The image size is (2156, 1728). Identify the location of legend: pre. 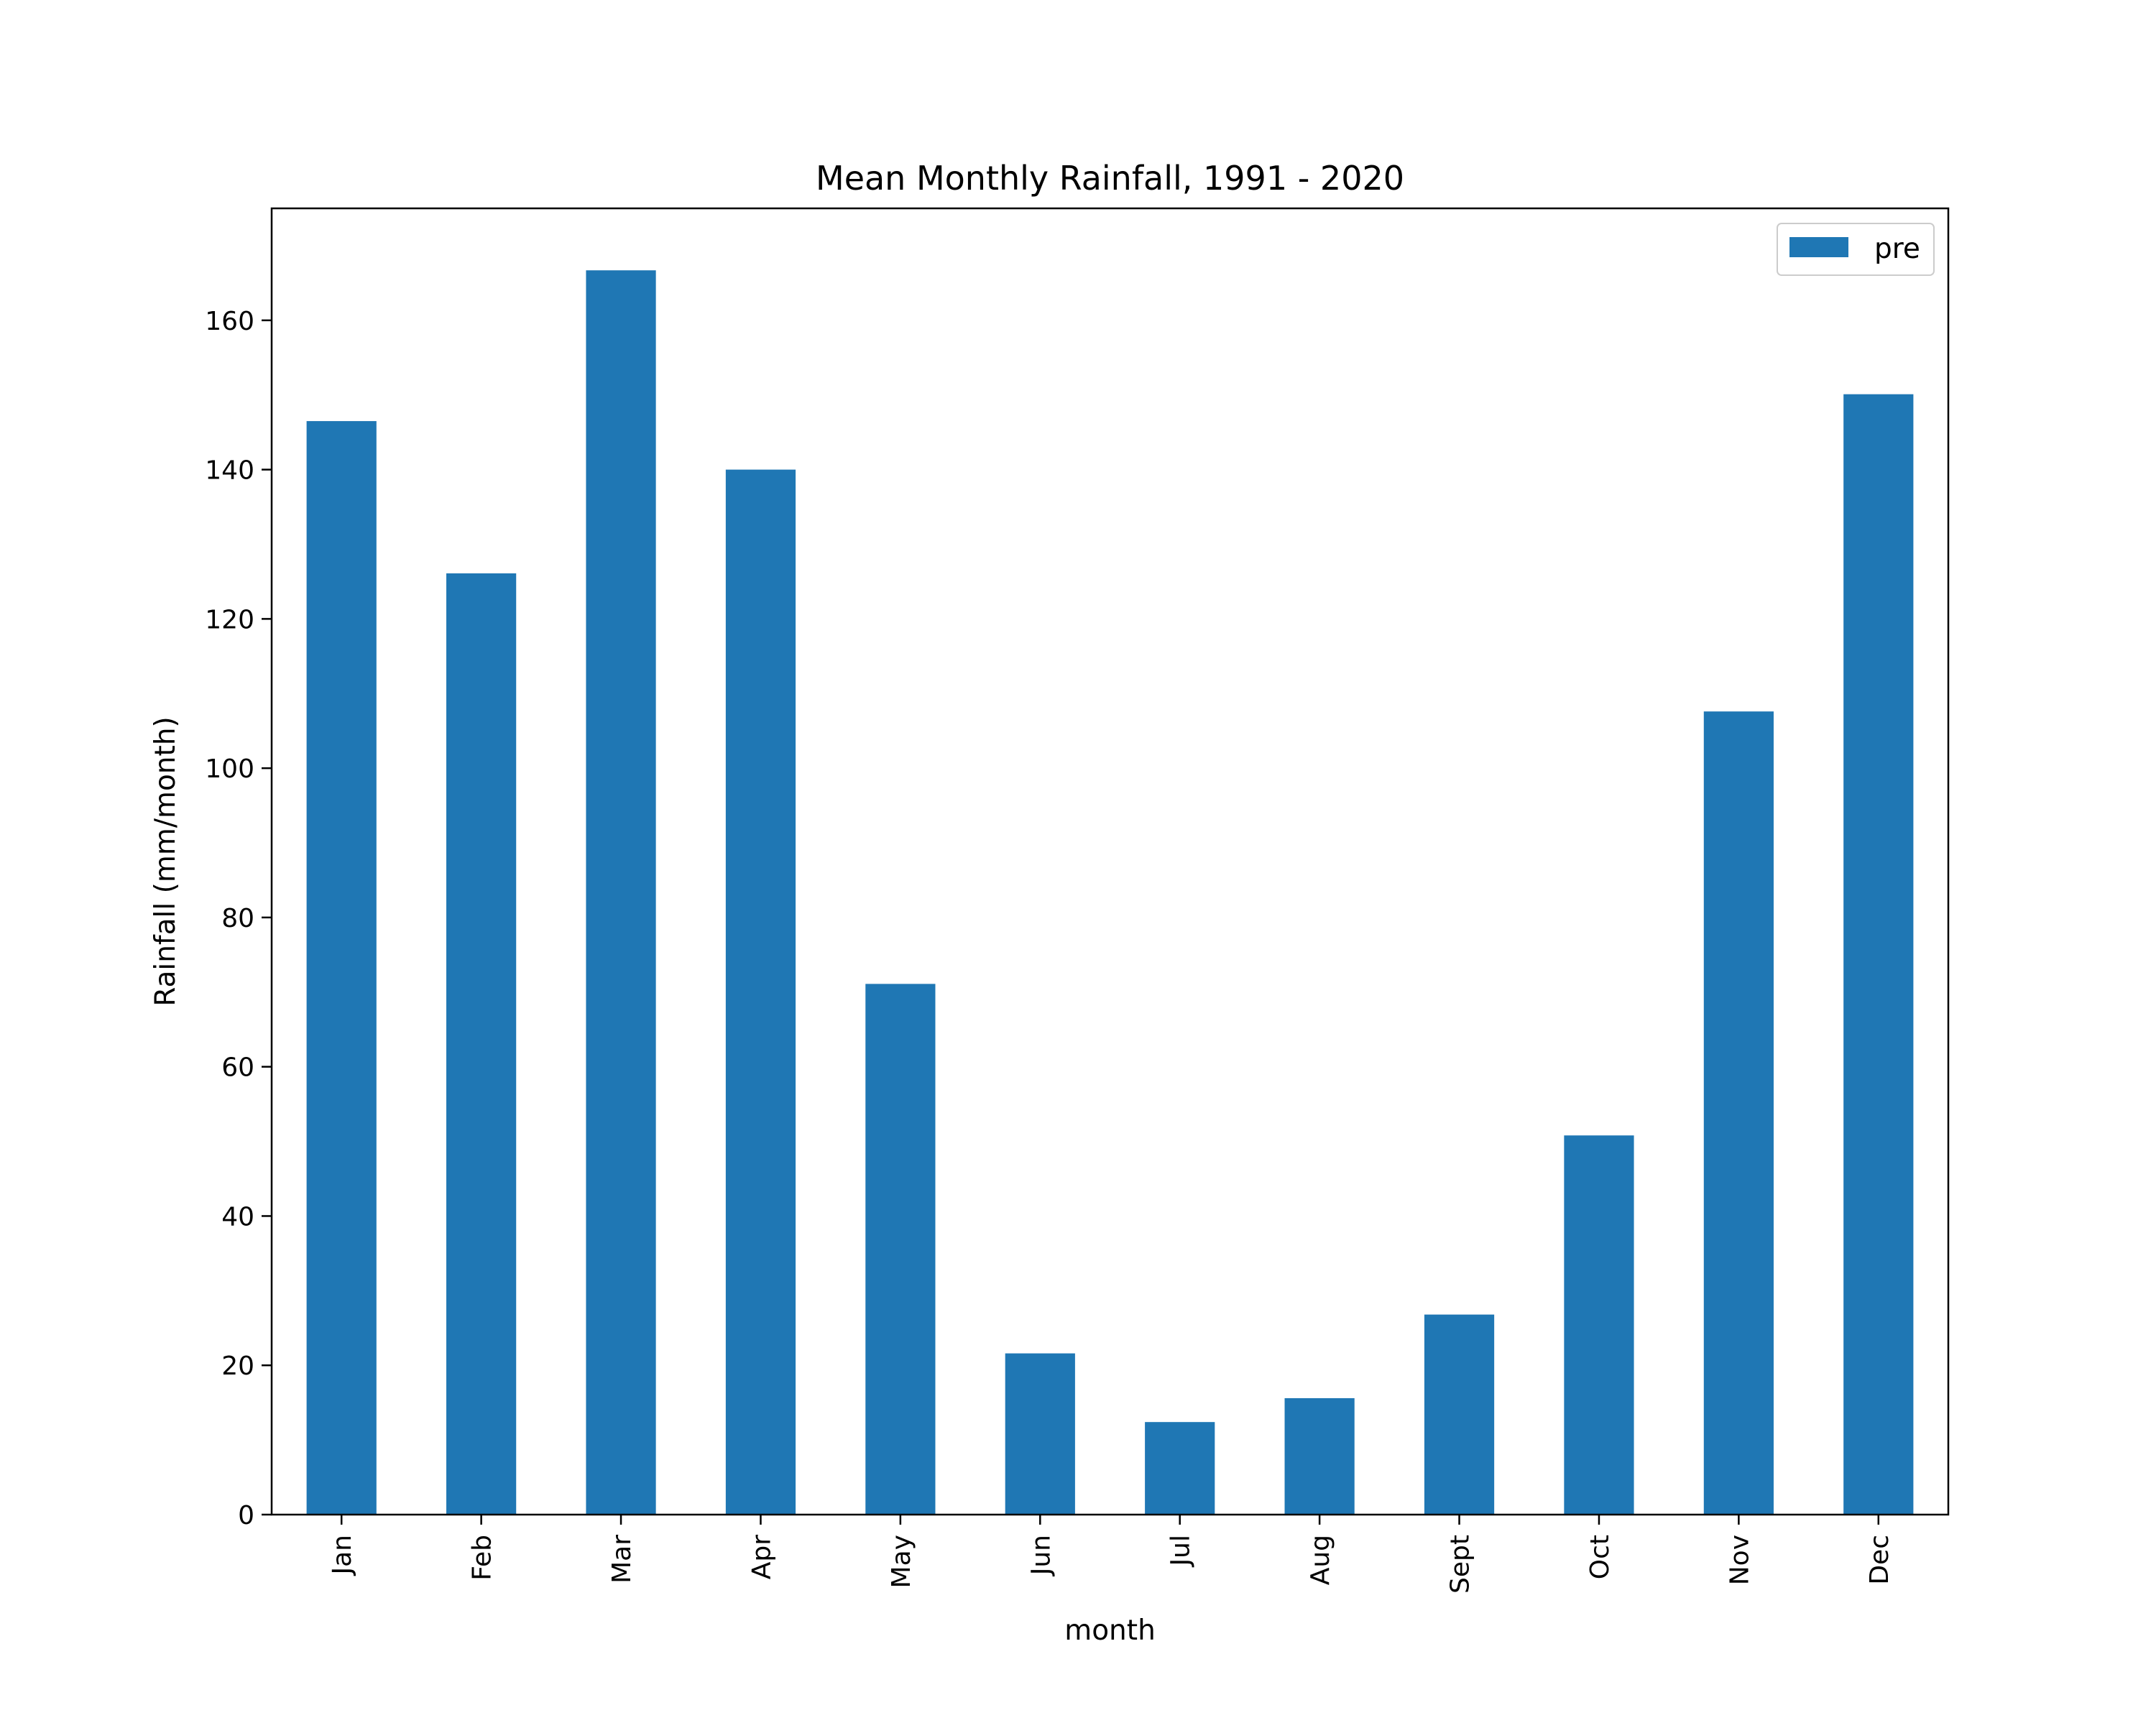
(1856, 250).